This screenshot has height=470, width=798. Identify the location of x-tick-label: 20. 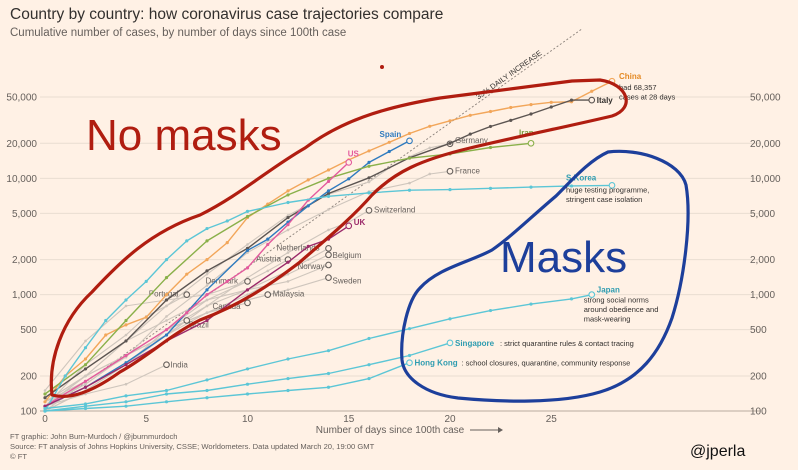
(450, 419).